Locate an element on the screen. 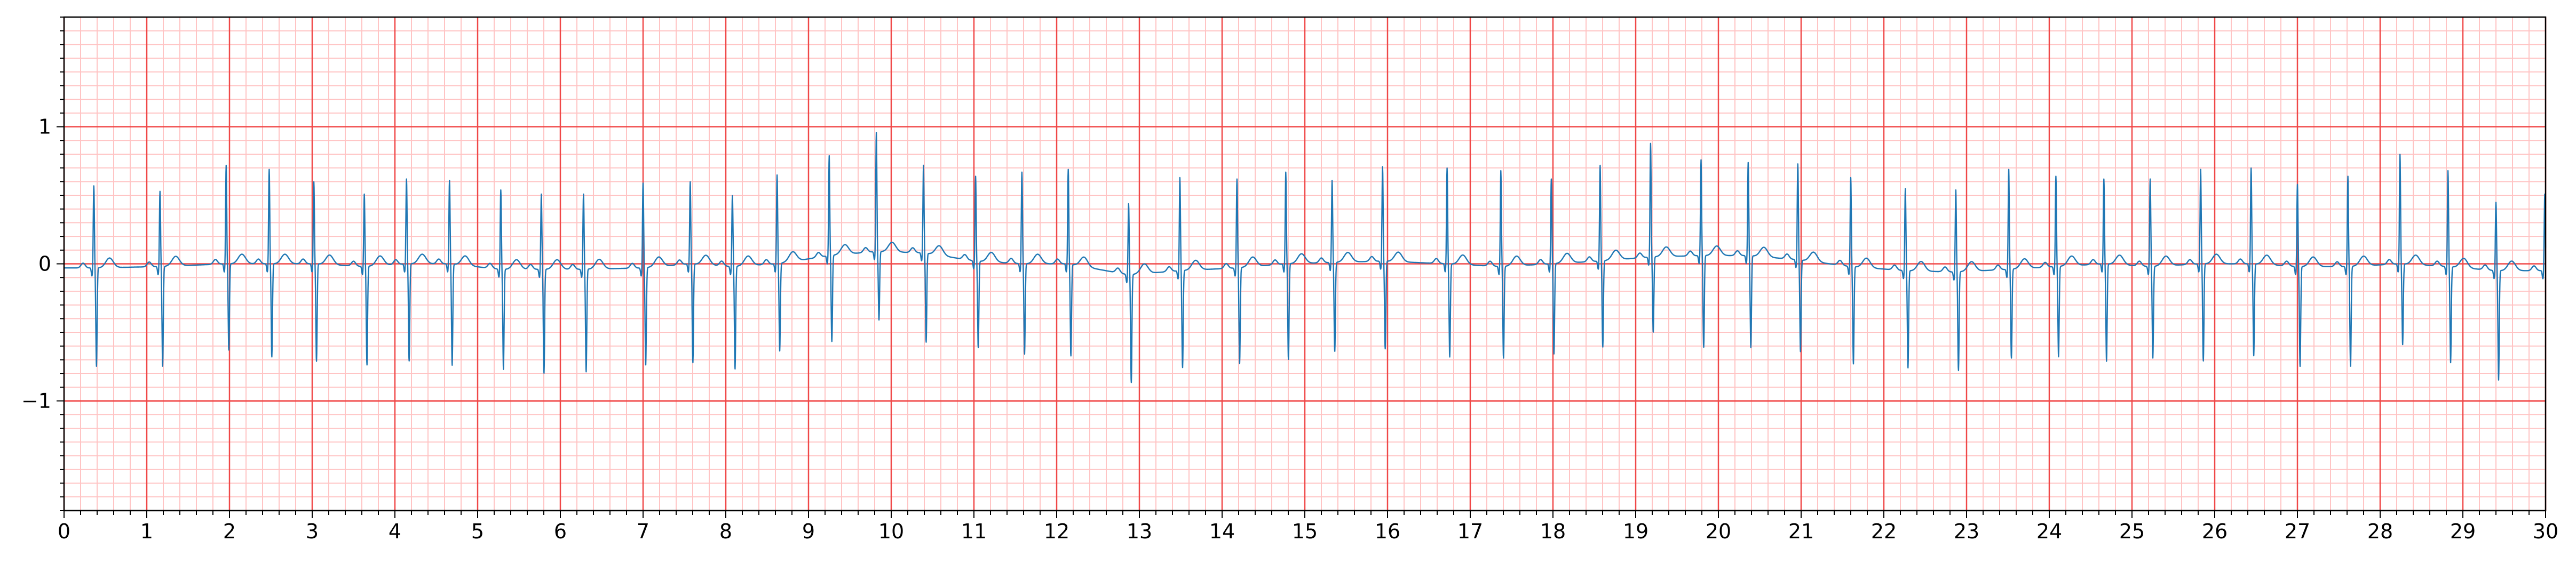 The image size is (2576, 565). x-tick-label: 11 is located at coordinates (974, 532).